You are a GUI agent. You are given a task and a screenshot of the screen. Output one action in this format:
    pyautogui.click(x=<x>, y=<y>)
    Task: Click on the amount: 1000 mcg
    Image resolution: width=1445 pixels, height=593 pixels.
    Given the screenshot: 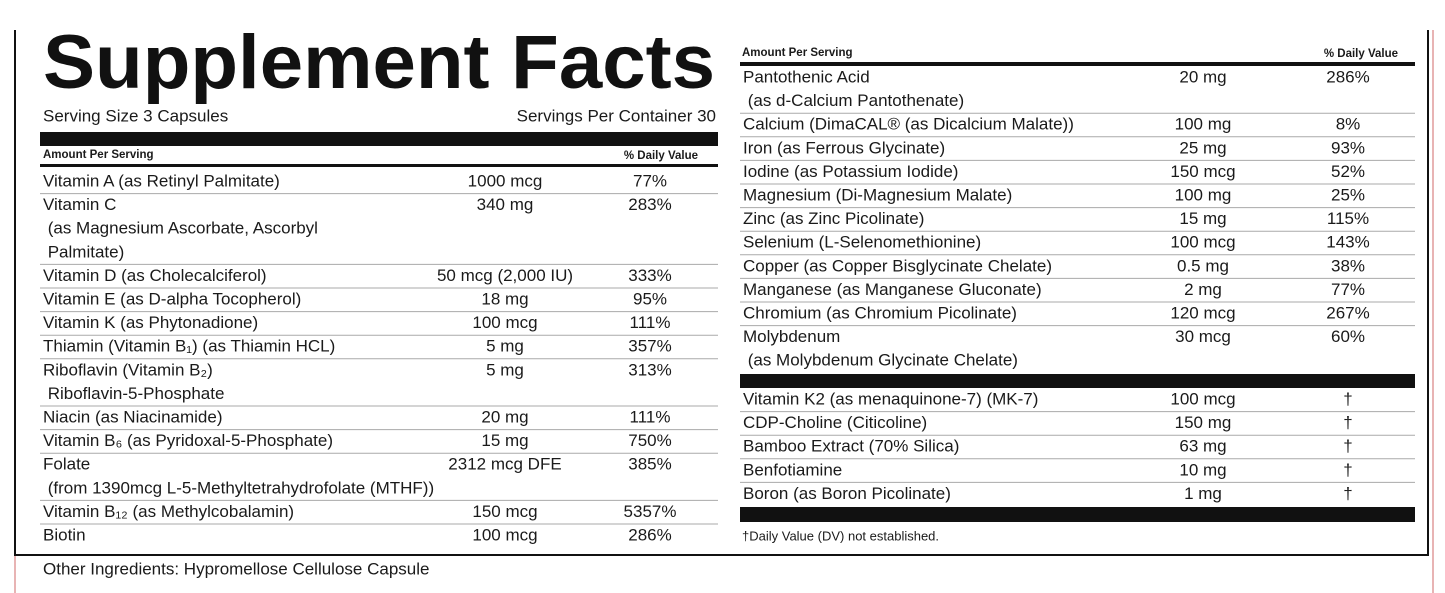 What is the action you would take?
    pyautogui.click(x=505, y=180)
    